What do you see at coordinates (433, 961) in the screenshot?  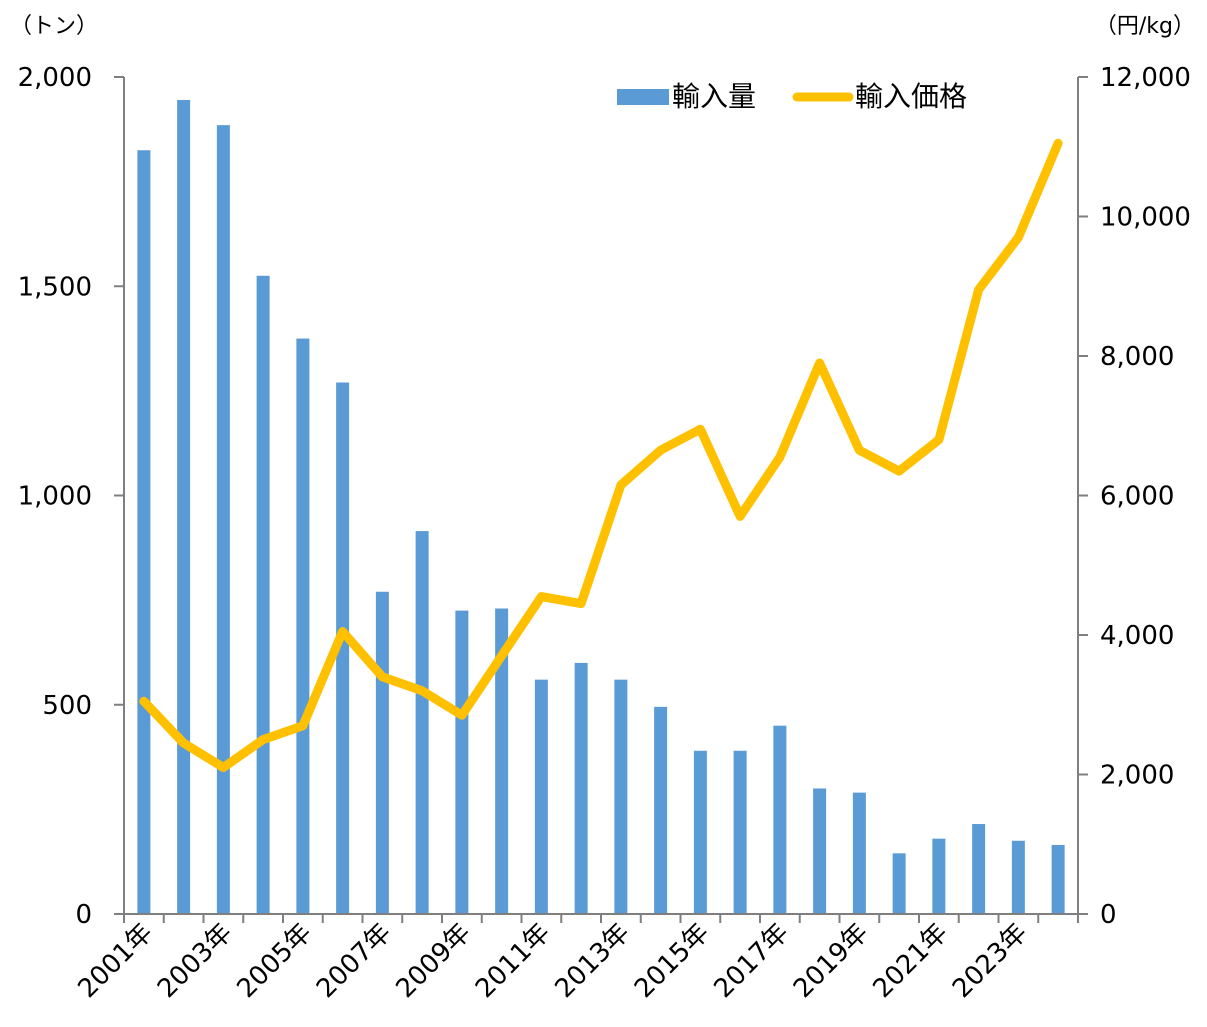 I see `x-tick-label: 2009年` at bounding box center [433, 961].